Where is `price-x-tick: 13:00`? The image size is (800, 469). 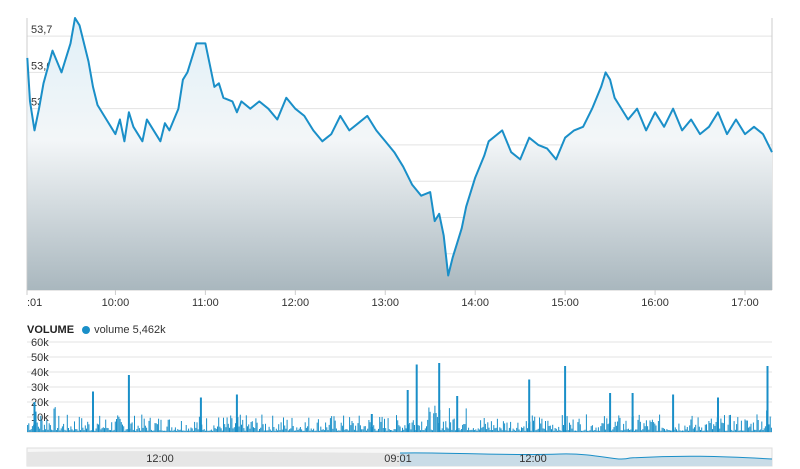 price-x-tick: 13:00 is located at coordinates (385, 303).